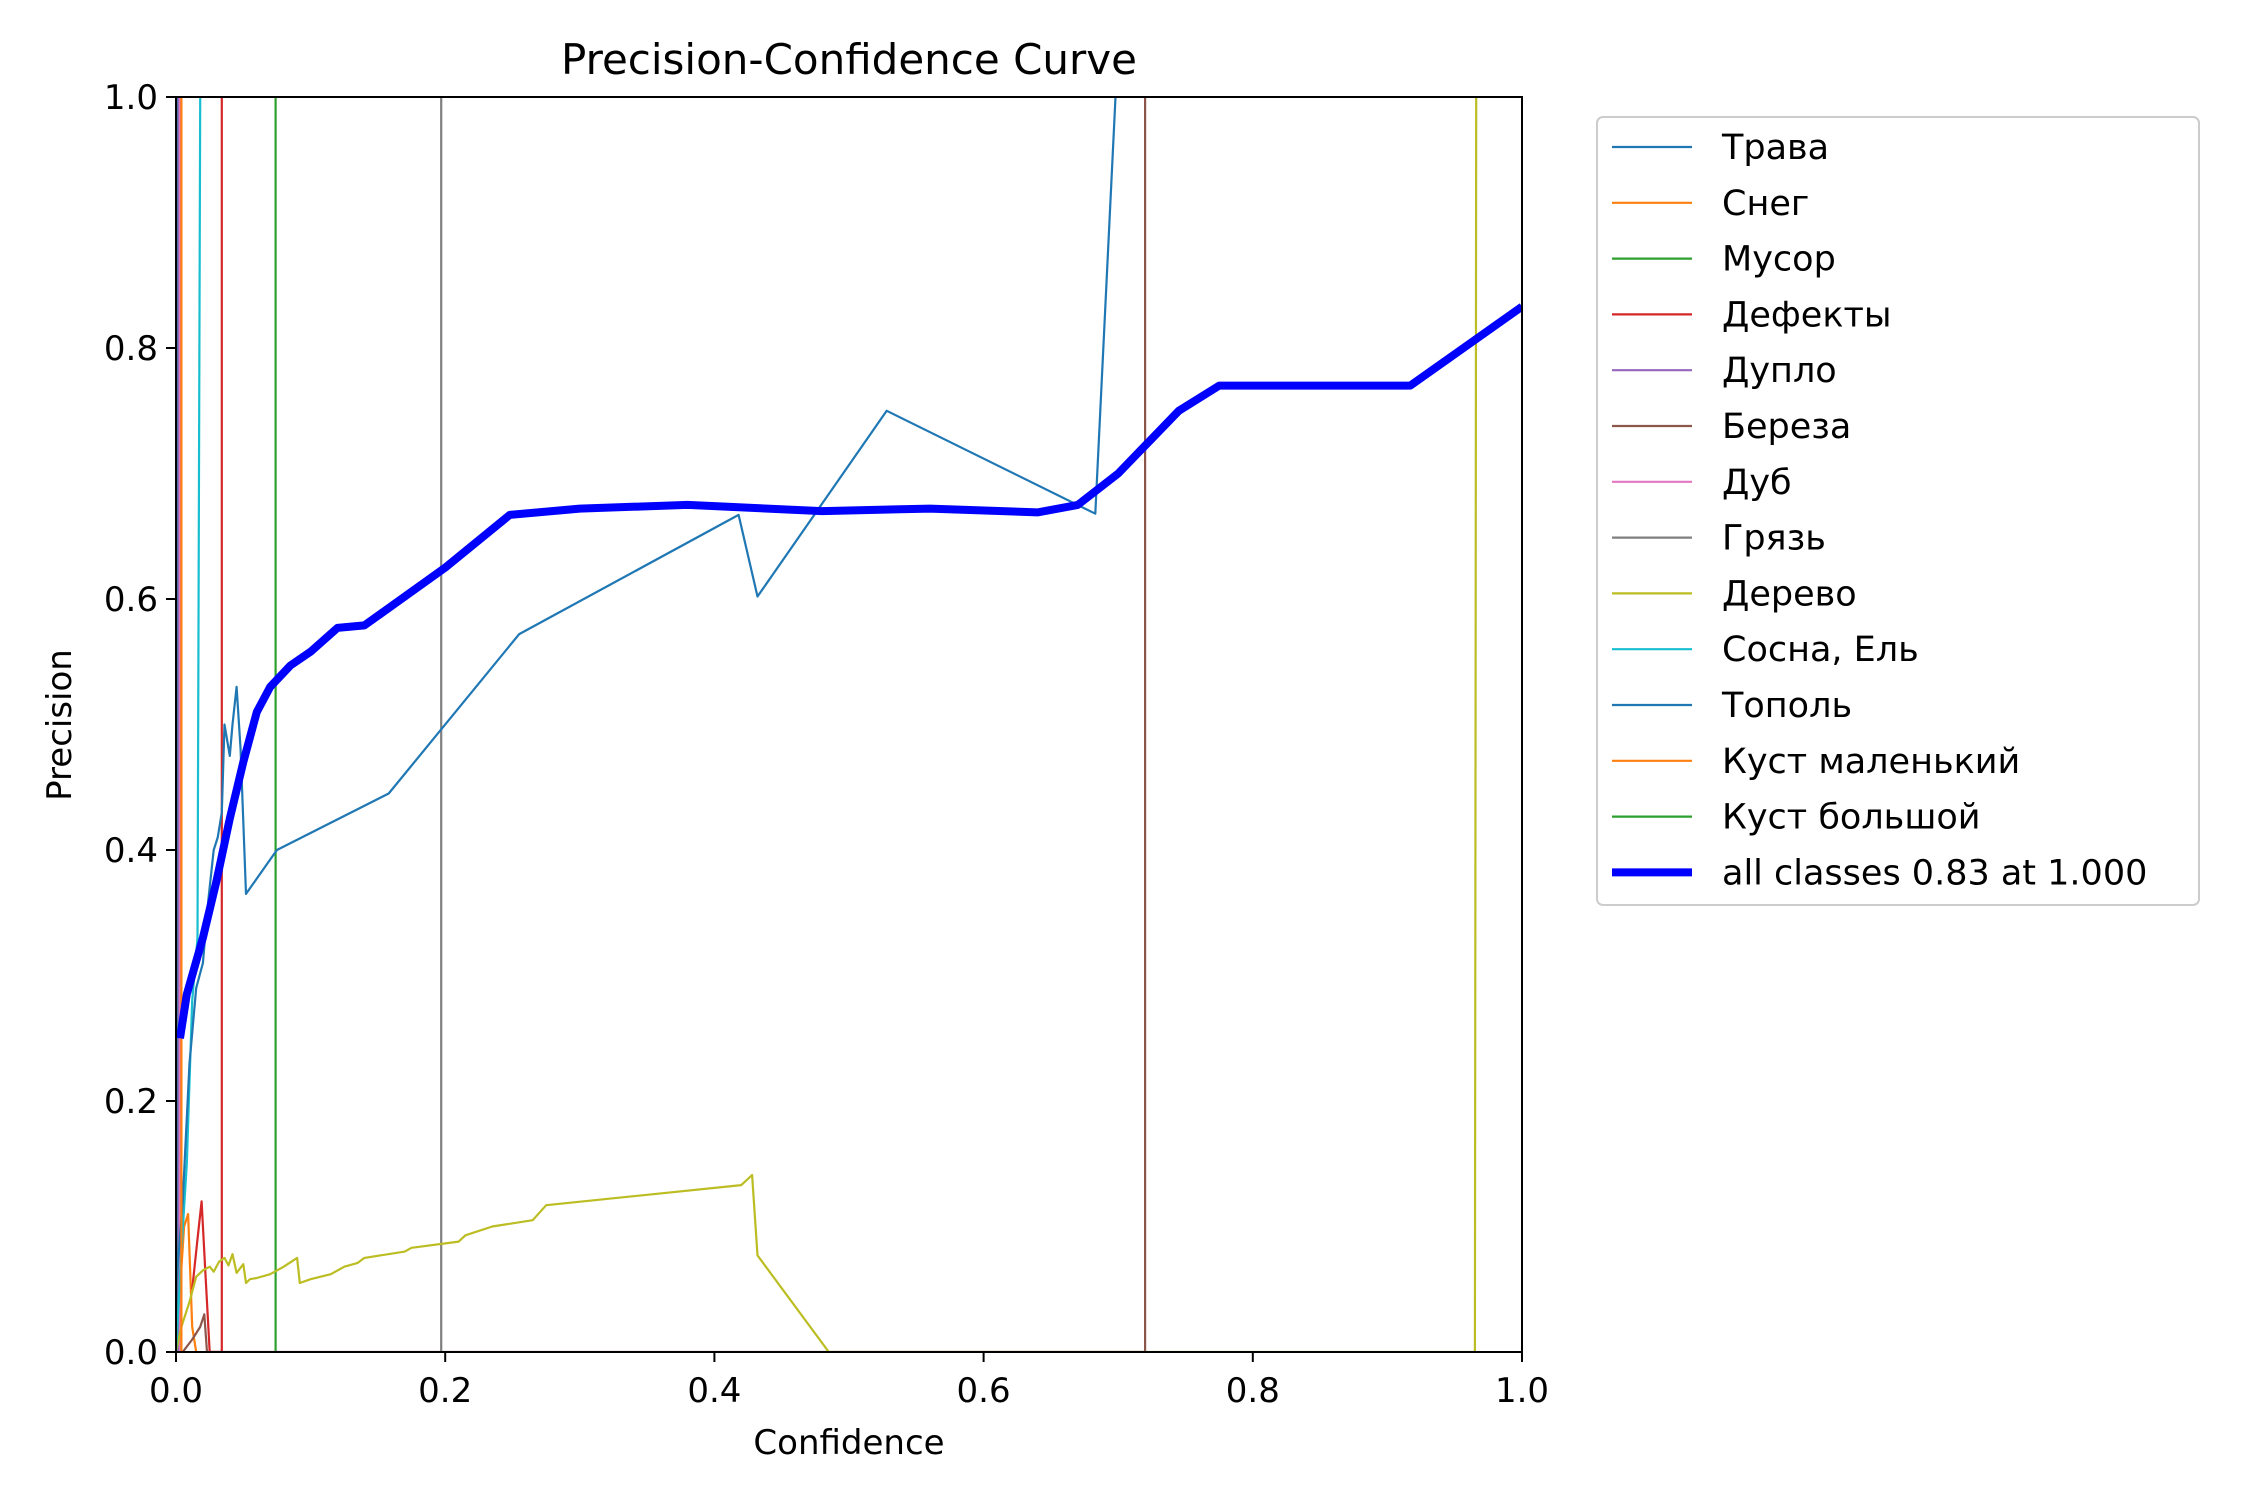 The image size is (2250, 1500). I want to click on x-axis-label: Confidence, so click(848, 1443).